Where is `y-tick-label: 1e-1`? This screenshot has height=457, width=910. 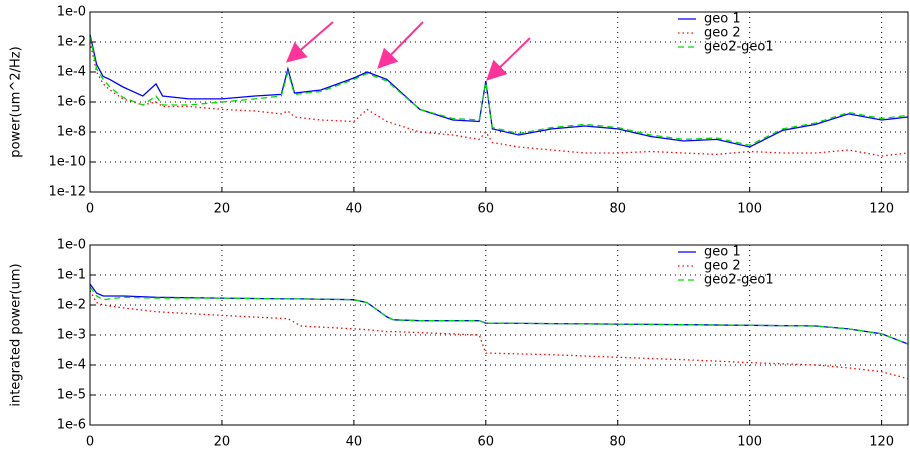 y-tick-label: 1e-1 is located at coordinates (71, 275).